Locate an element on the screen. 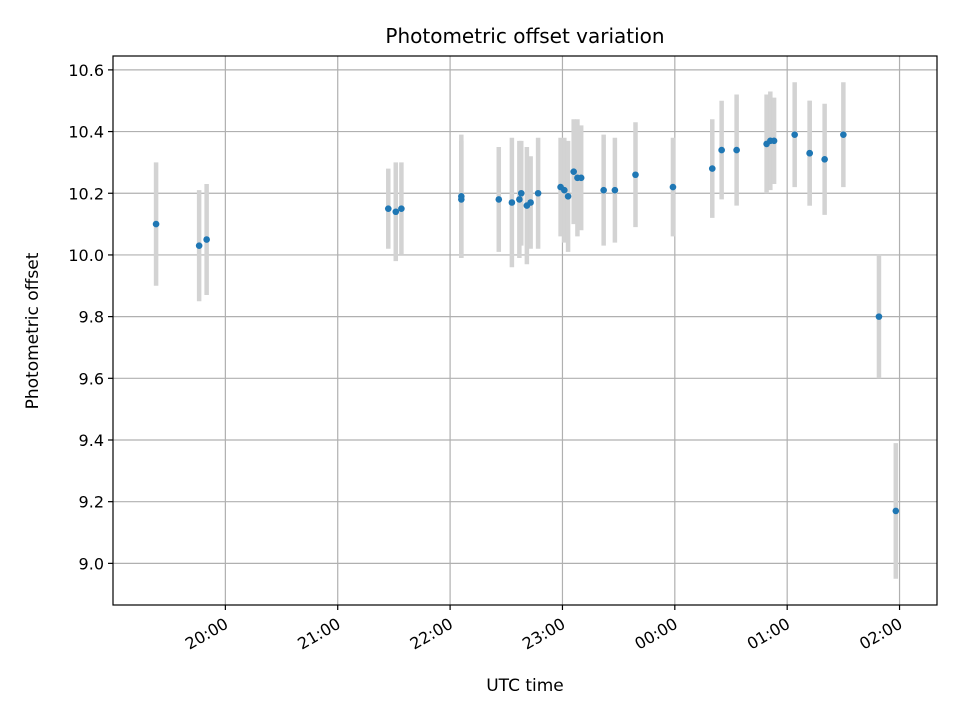  y-axis-label: Photometric offset is located at coordinates (33, 330).